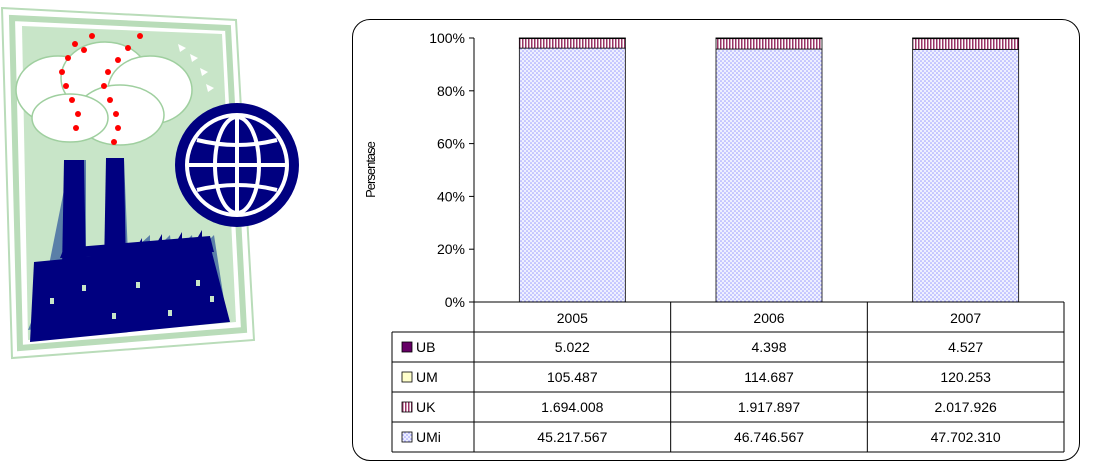 The height and width of the screenshot is (470, 1096). I want to click on bar-umi-2006, so click(769, 175).